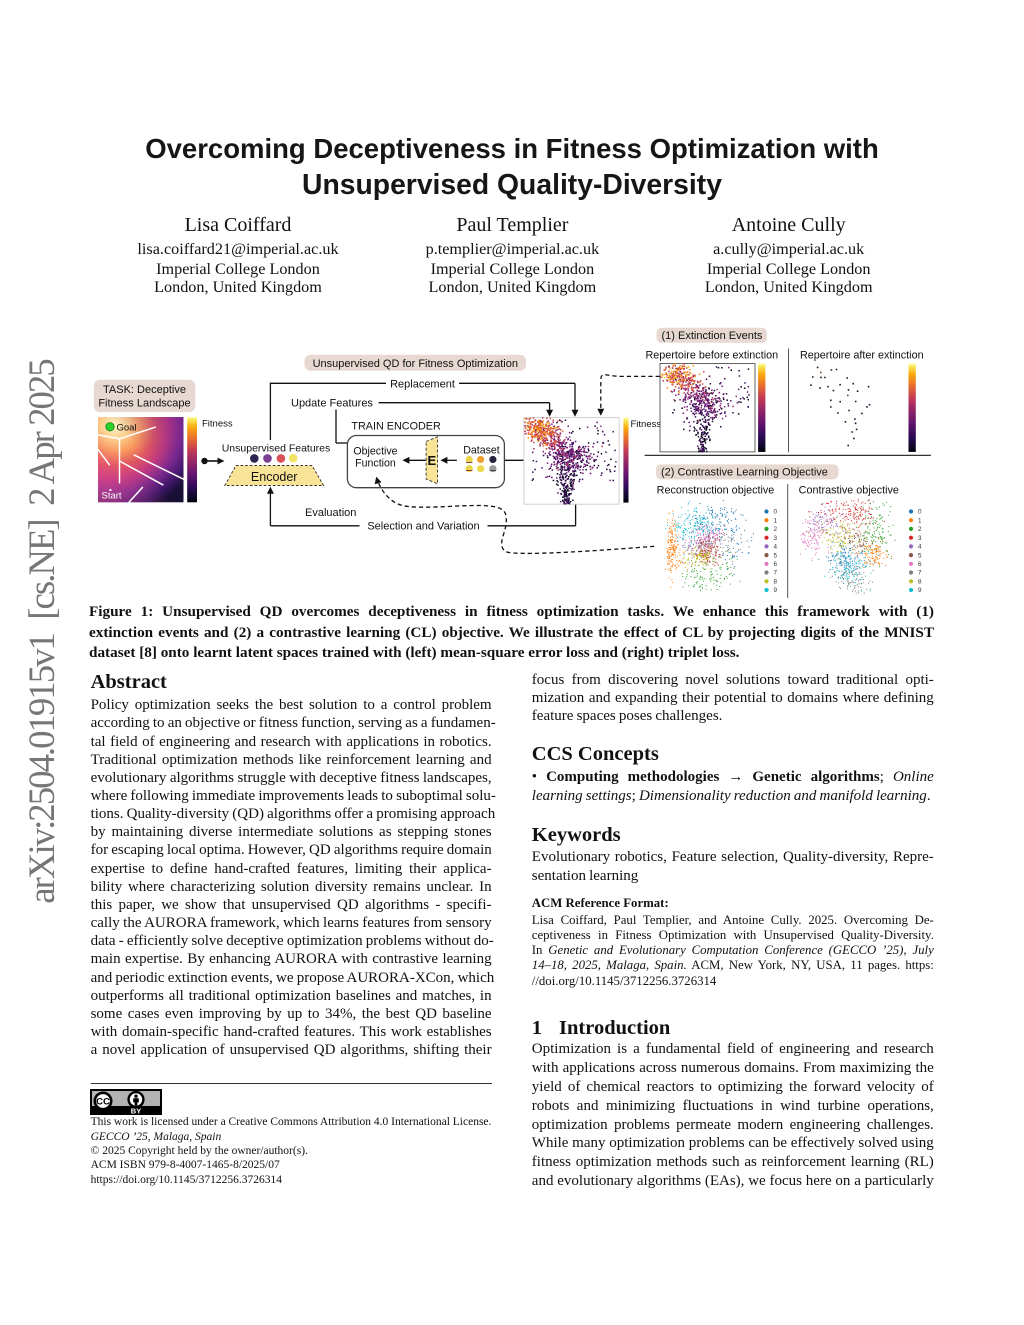 The width and height of the screenshot is (1024, 1325). I want to click on svg-text: Unsupervised Features, so click(276, 448).